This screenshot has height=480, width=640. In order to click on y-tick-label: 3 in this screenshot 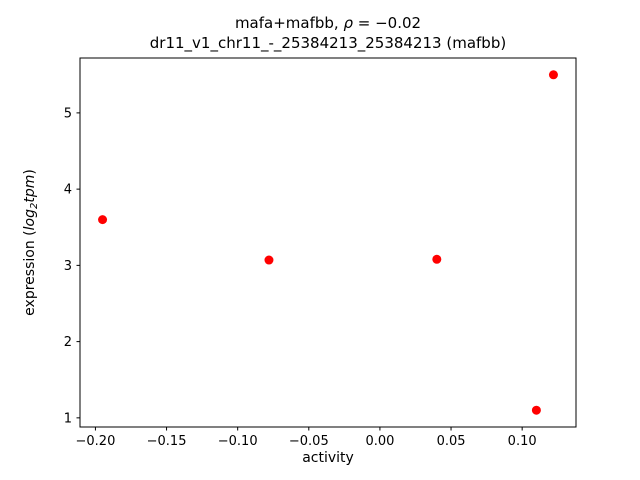, I will do `click(68, 266)`.